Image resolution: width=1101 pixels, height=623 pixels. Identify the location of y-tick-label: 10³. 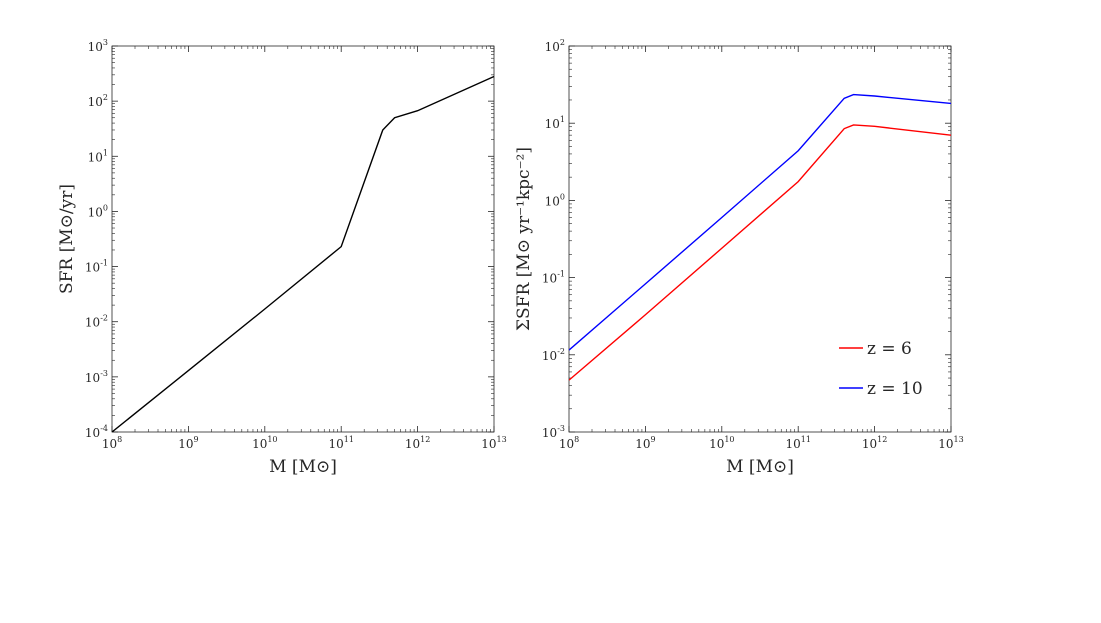
(98, 46).